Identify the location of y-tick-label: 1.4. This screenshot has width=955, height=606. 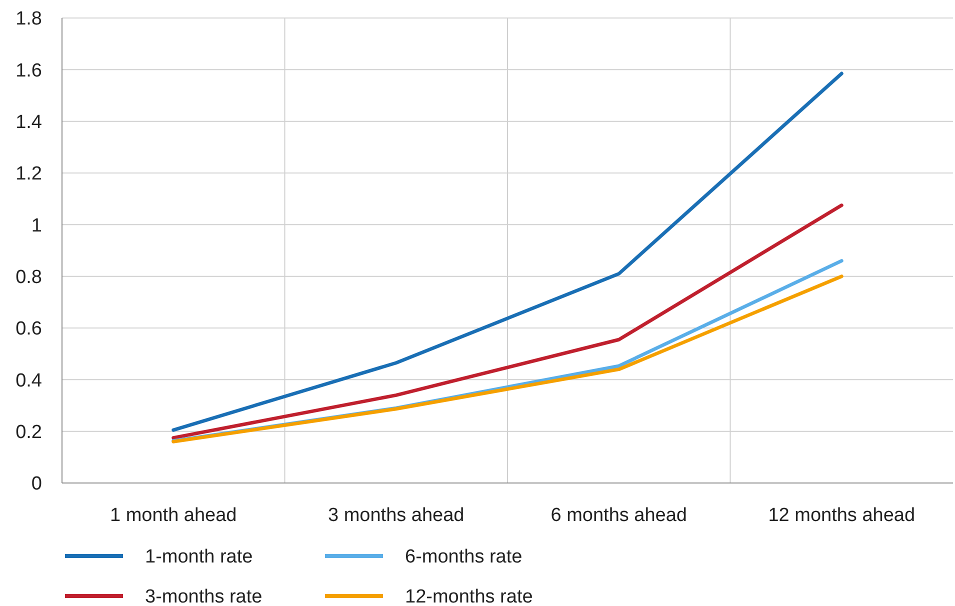
(29, 122).